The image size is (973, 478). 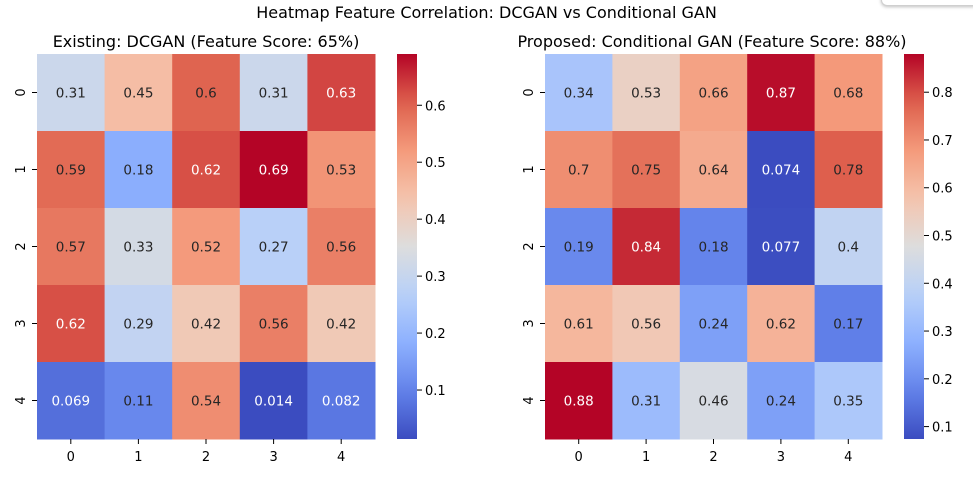 I want to click on cell-value-label: 0.63, so click(x=341, y=94).